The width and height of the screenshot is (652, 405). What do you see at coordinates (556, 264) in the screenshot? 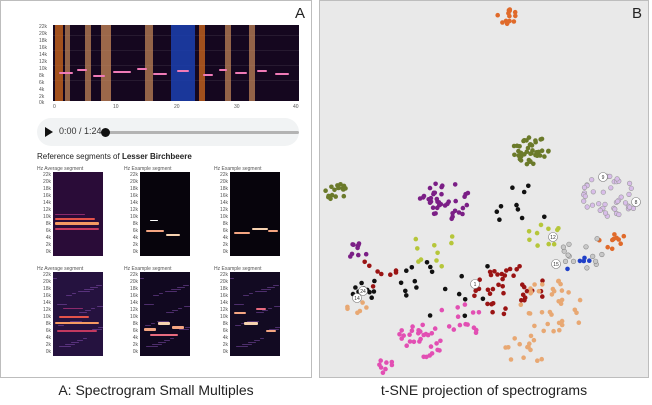
I see `cluster-label: 15` at bounding box center [556, 264].